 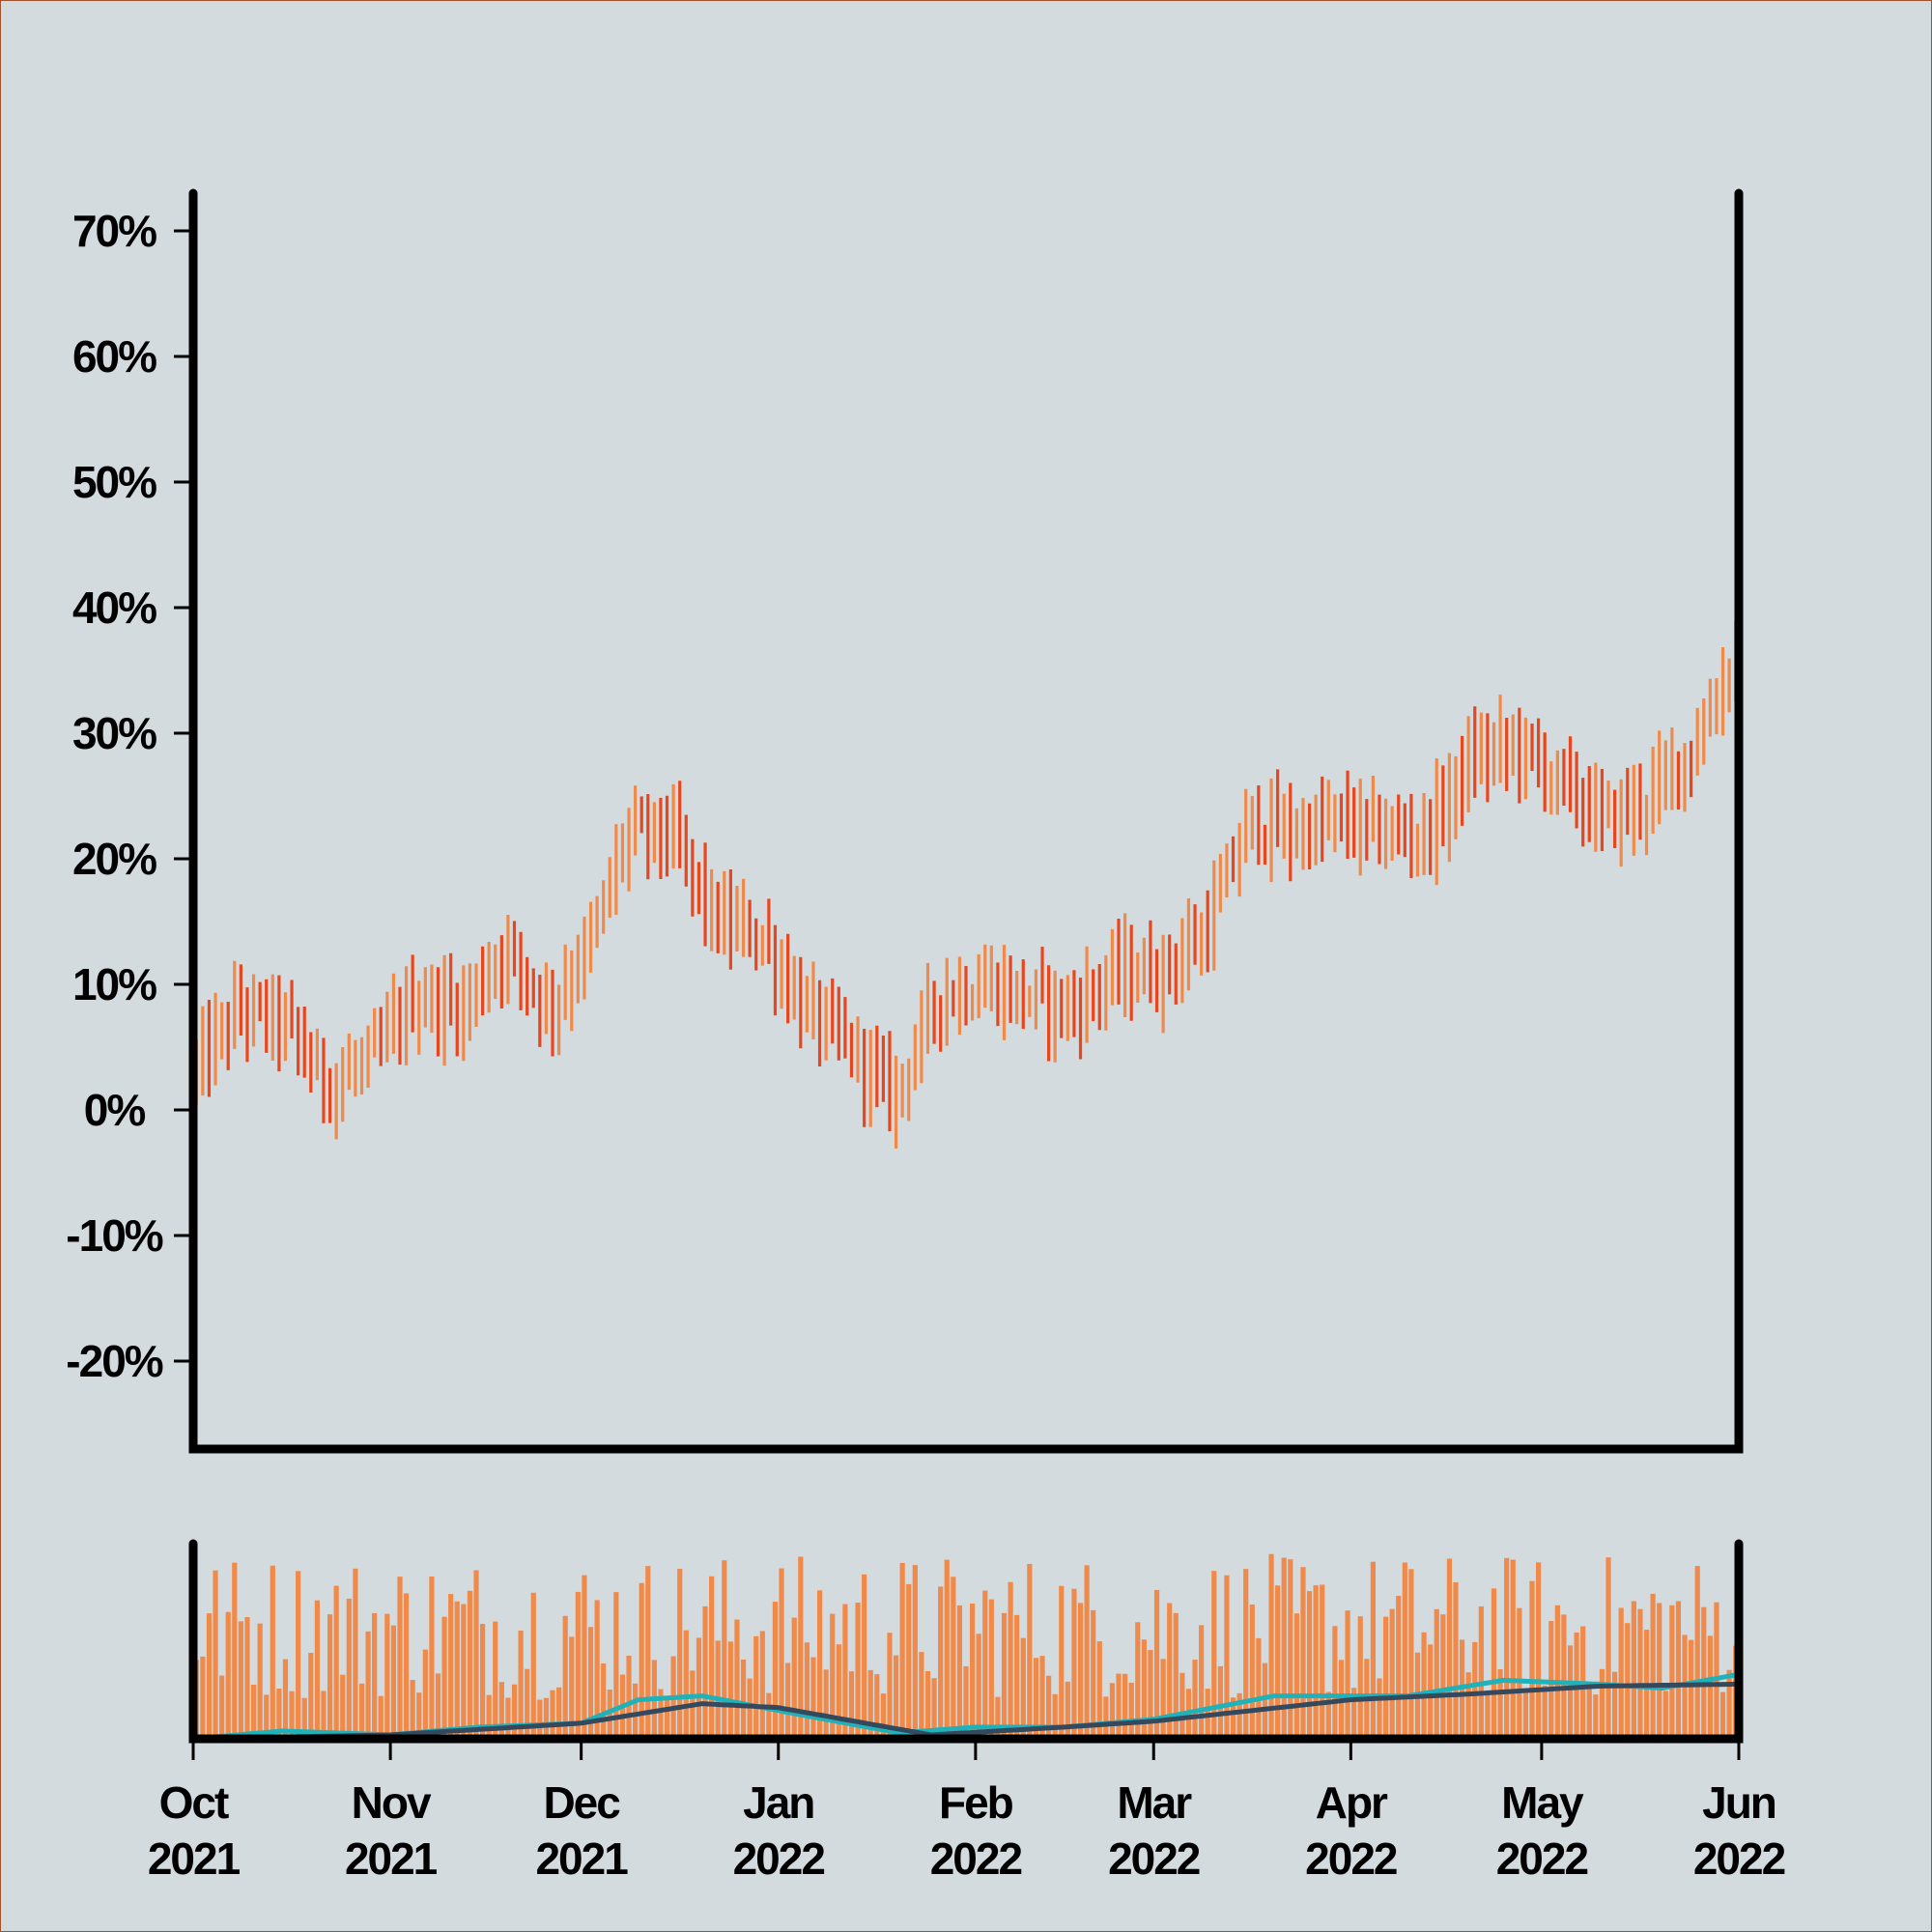 I want to click on y-tick-label: 30%, so click(x=114, y=733).